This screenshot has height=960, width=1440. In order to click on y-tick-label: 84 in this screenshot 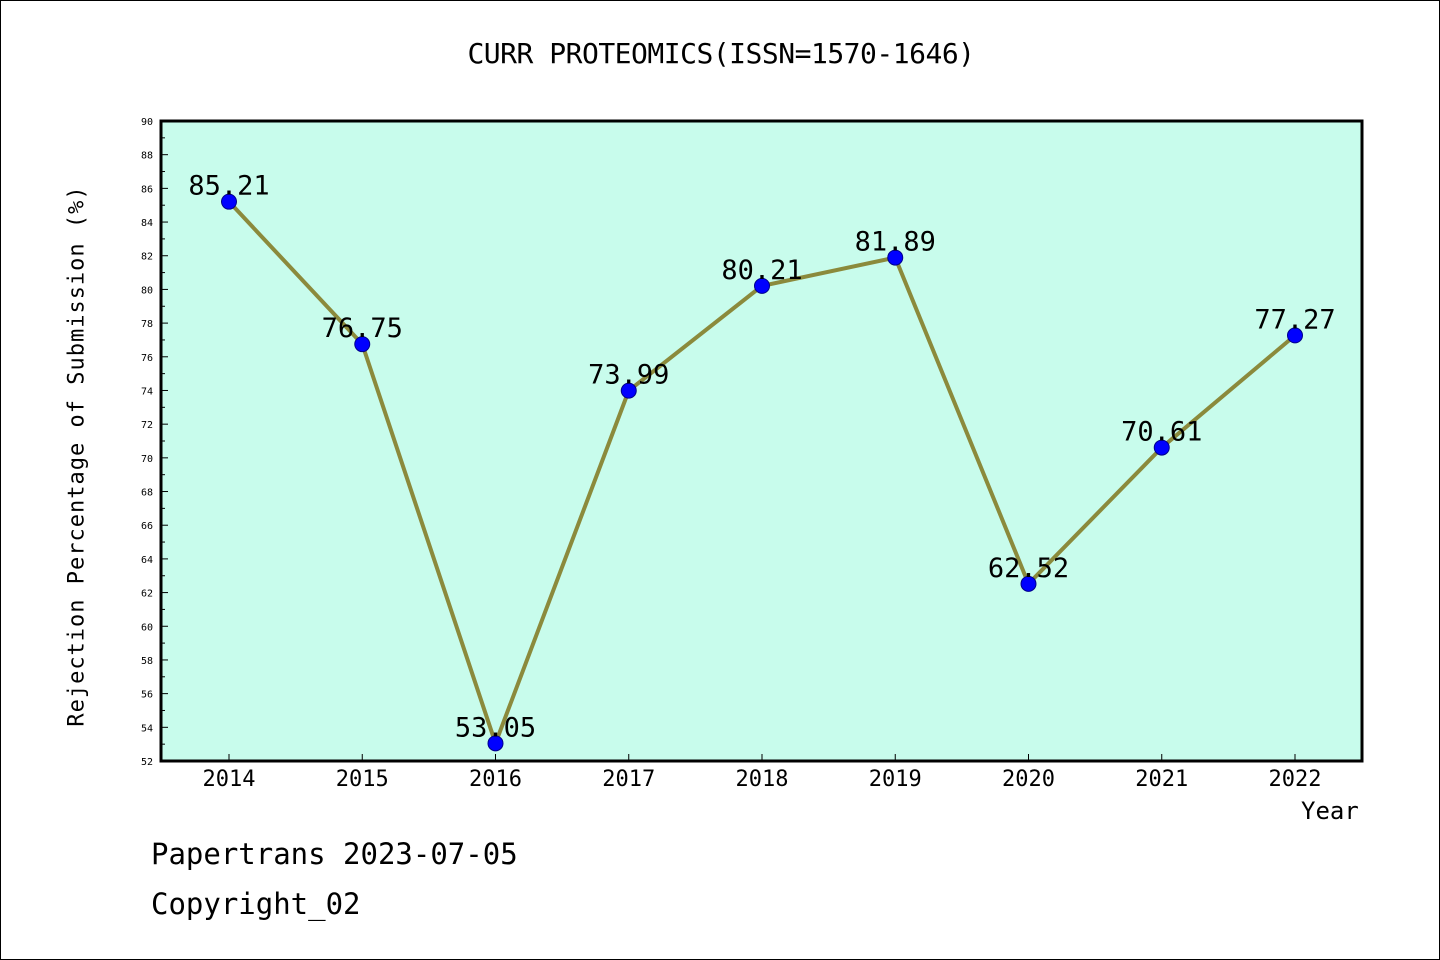, I will do `click(147, 223)`.